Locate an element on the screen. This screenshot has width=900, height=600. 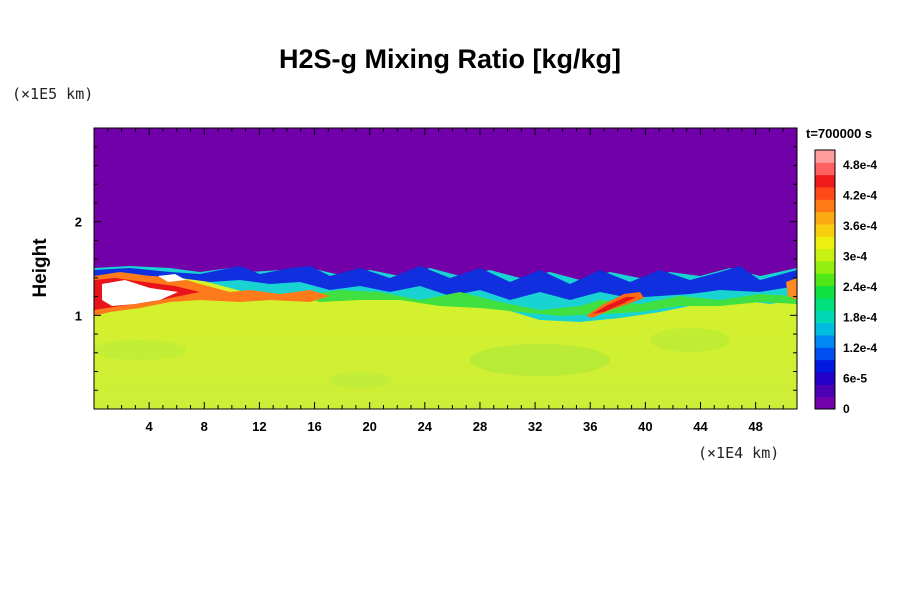
x-axis-scale-note: (×1E4 km) is located at coordinates (739, 453).